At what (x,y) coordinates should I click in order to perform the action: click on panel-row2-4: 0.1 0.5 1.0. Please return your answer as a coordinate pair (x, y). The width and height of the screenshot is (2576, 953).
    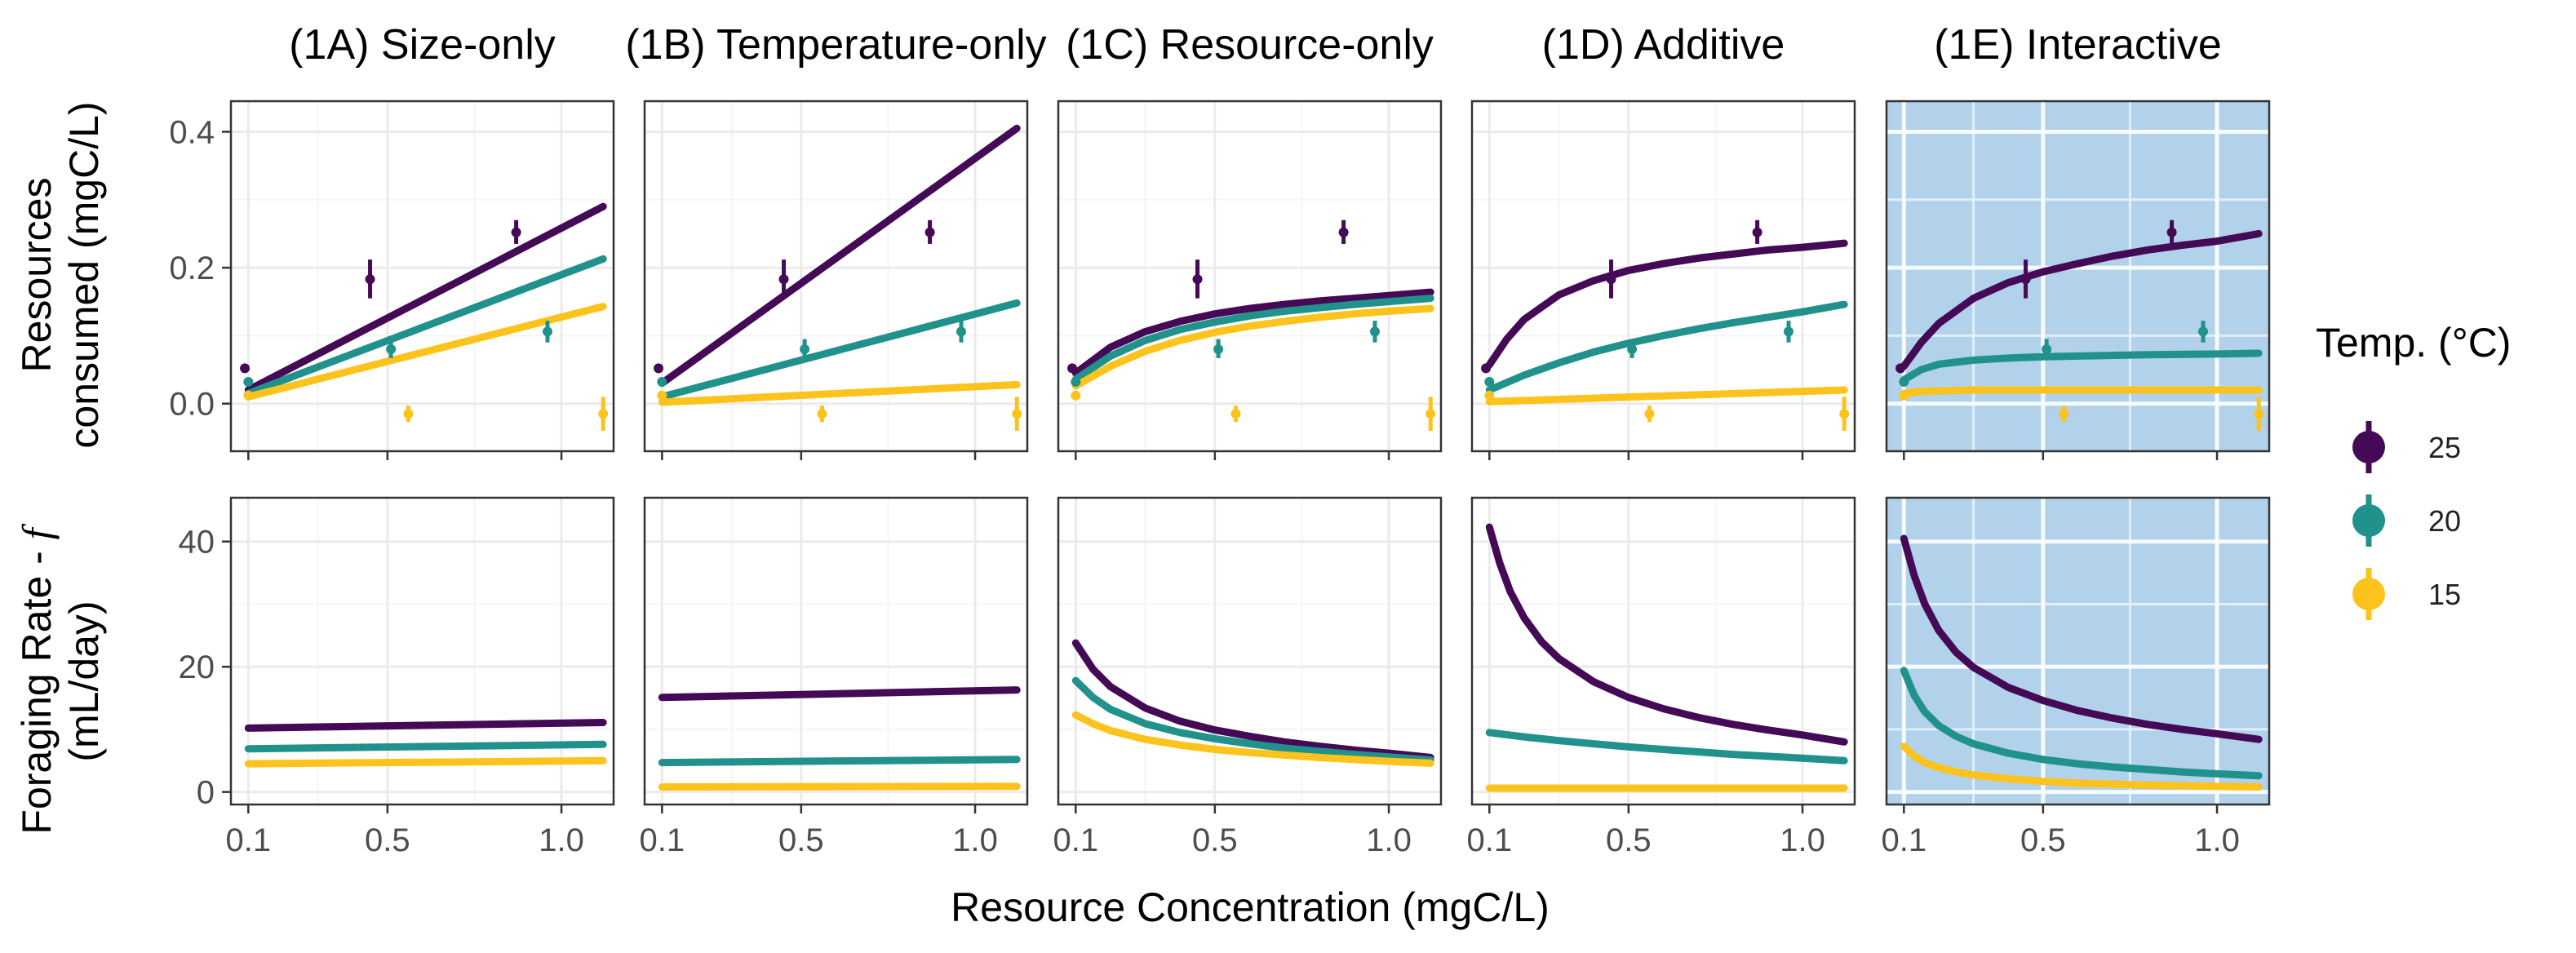
    Looking at the image, I should click on (1661, 677).